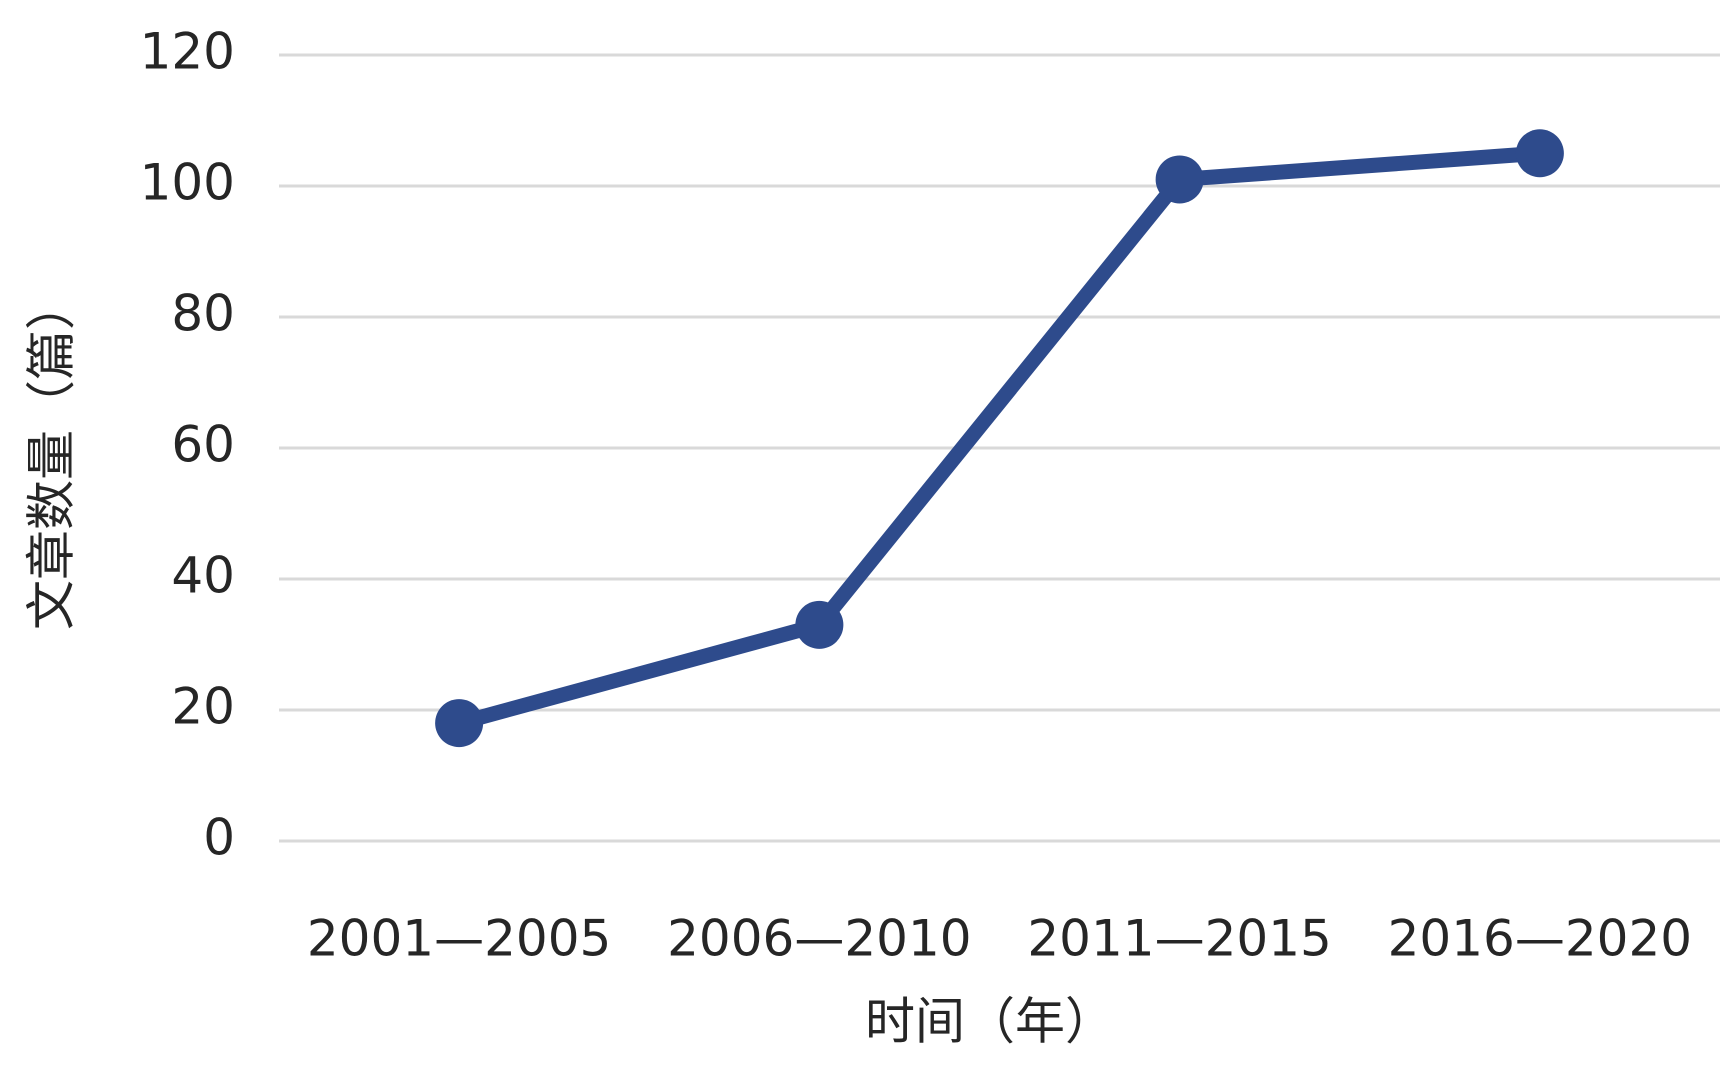 This screenshot has width=1729, height=1070. I want to click on x-tick-label: 2011—2015, so click(1179, 939).